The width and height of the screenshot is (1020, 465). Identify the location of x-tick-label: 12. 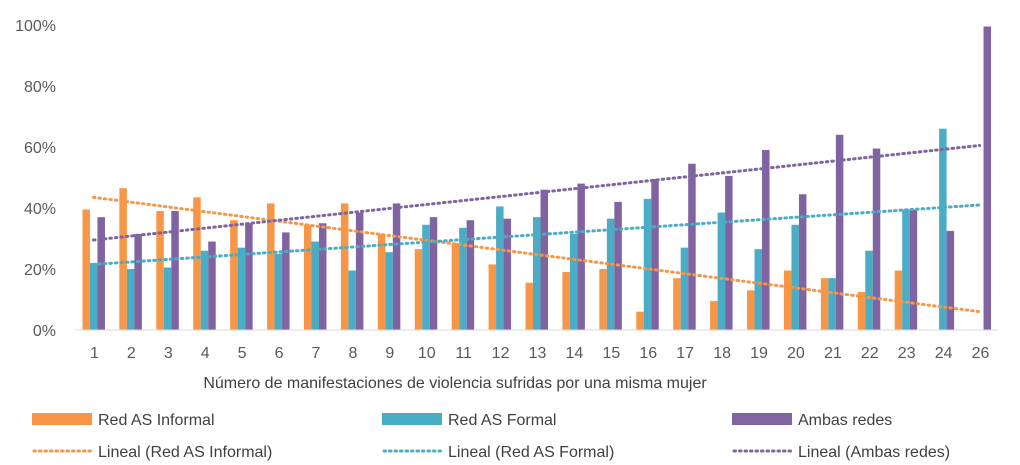
(501, 353).